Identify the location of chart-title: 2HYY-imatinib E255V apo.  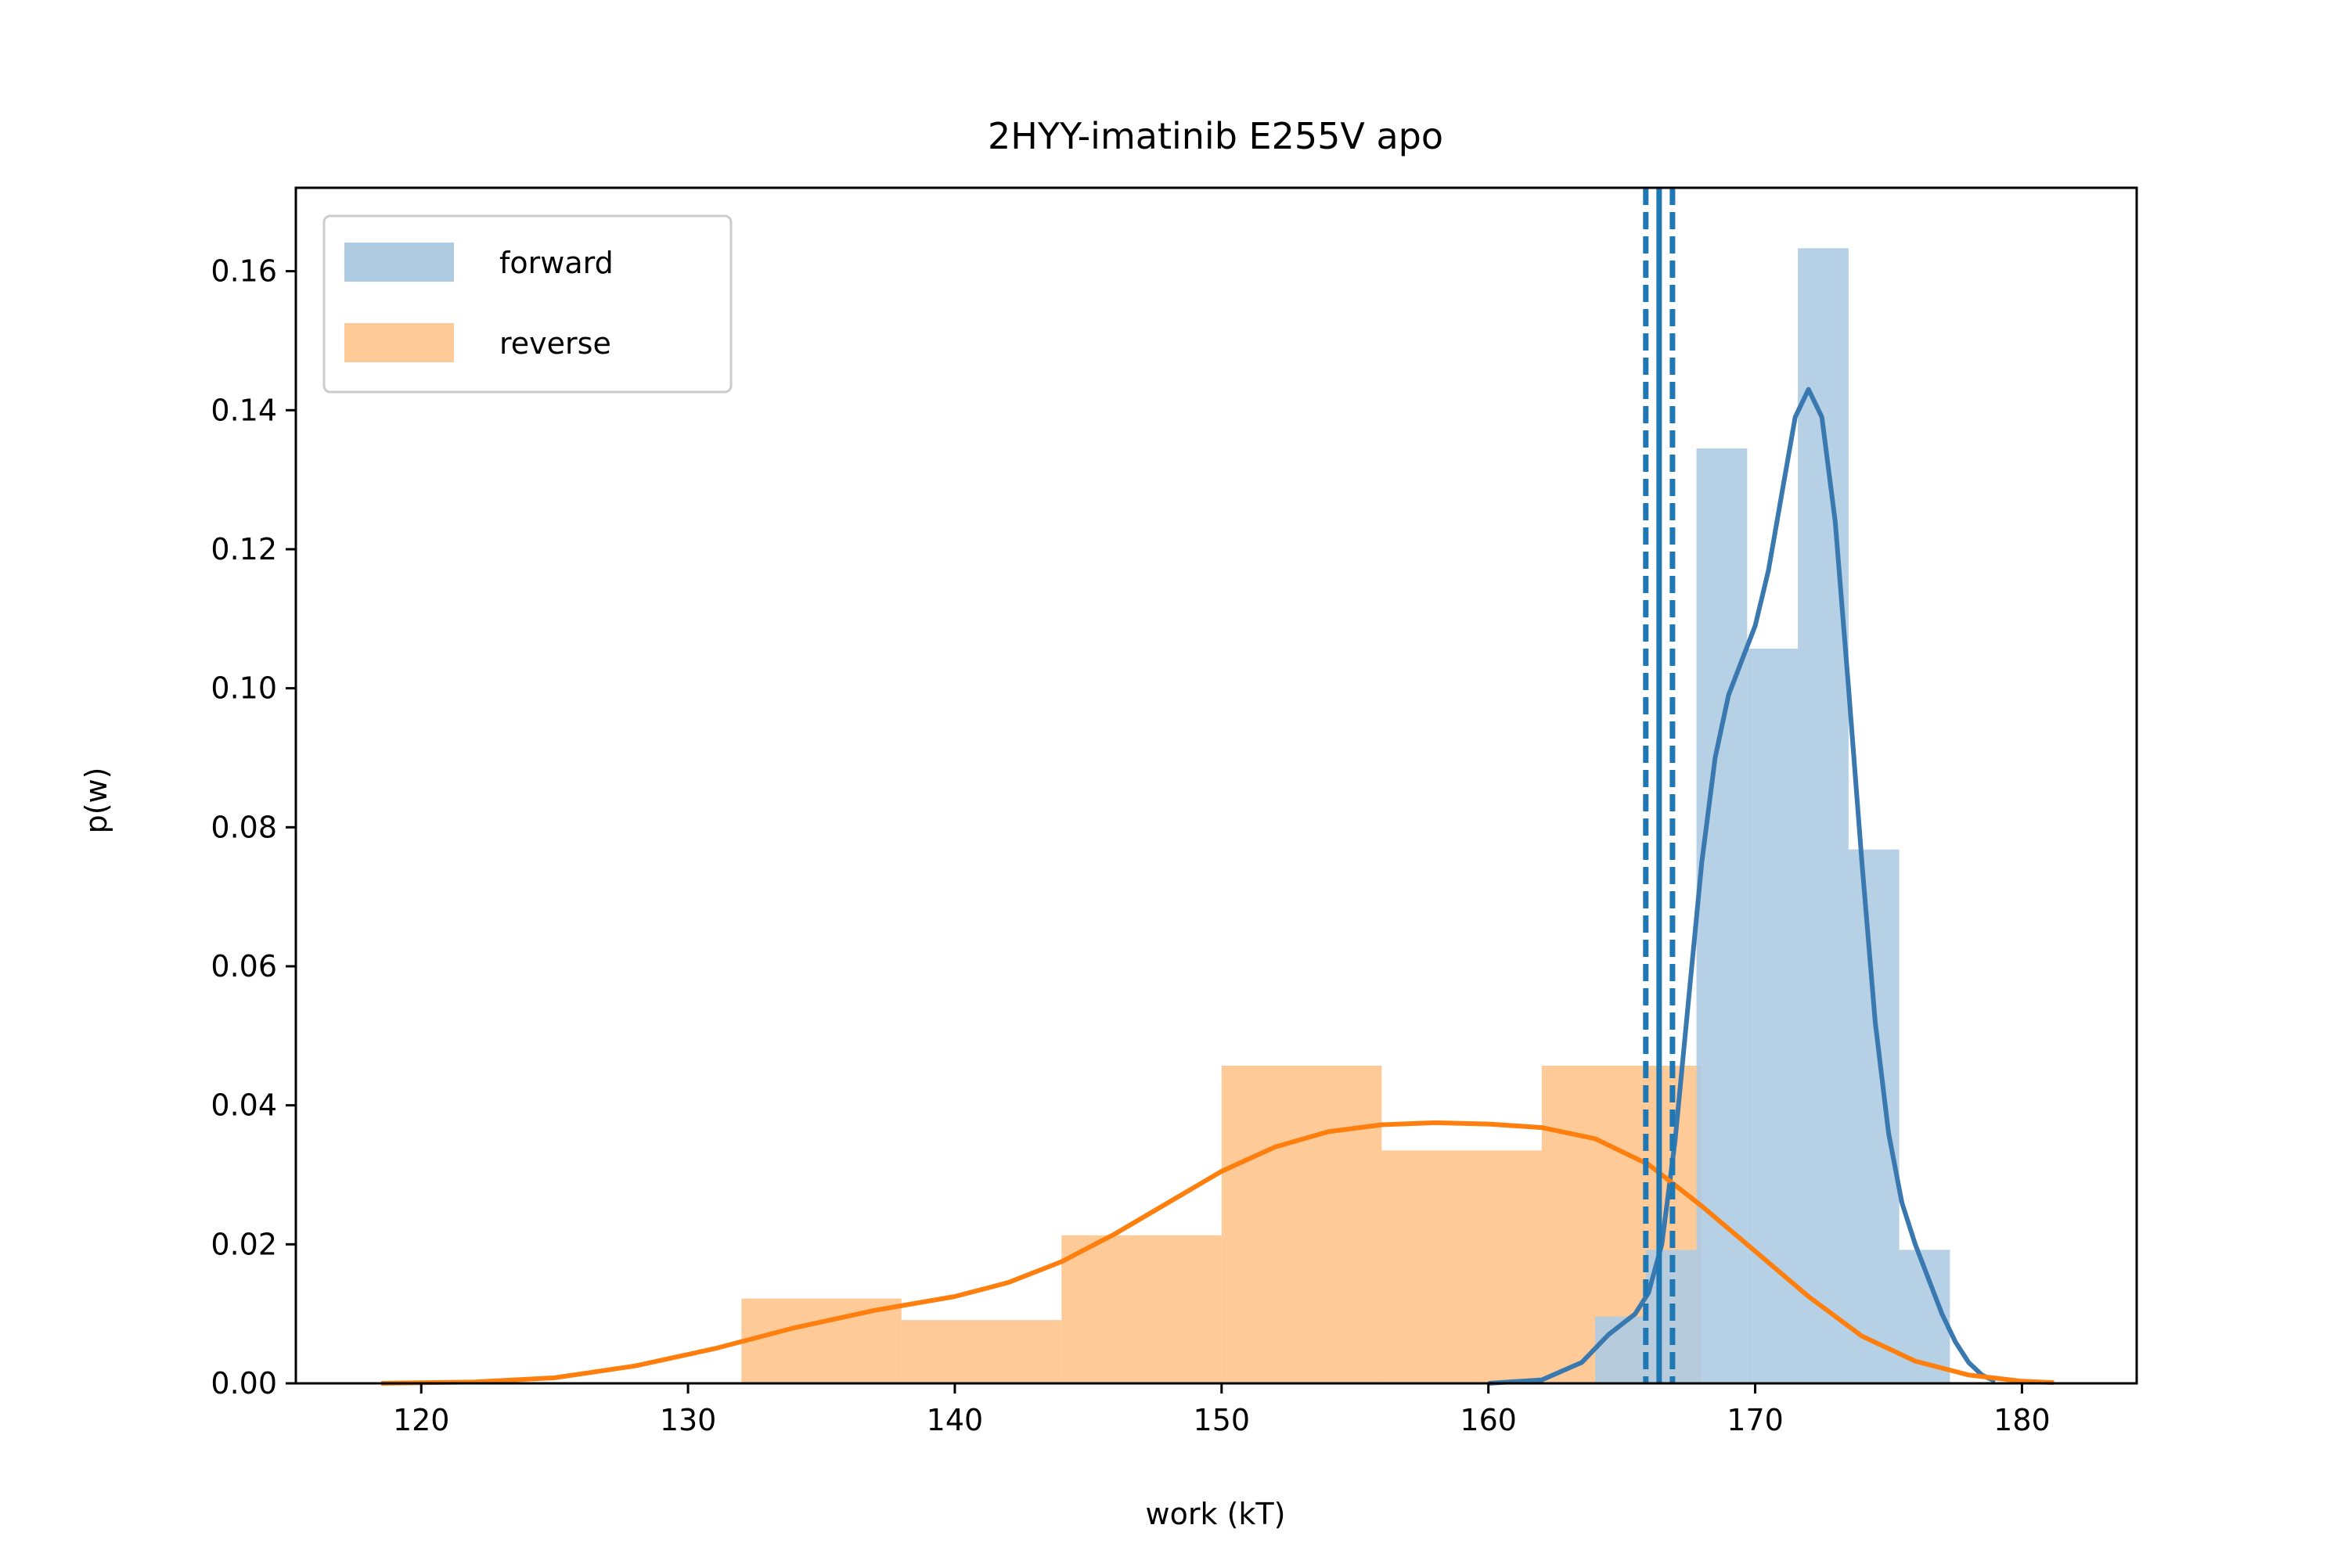
(1215, 136).